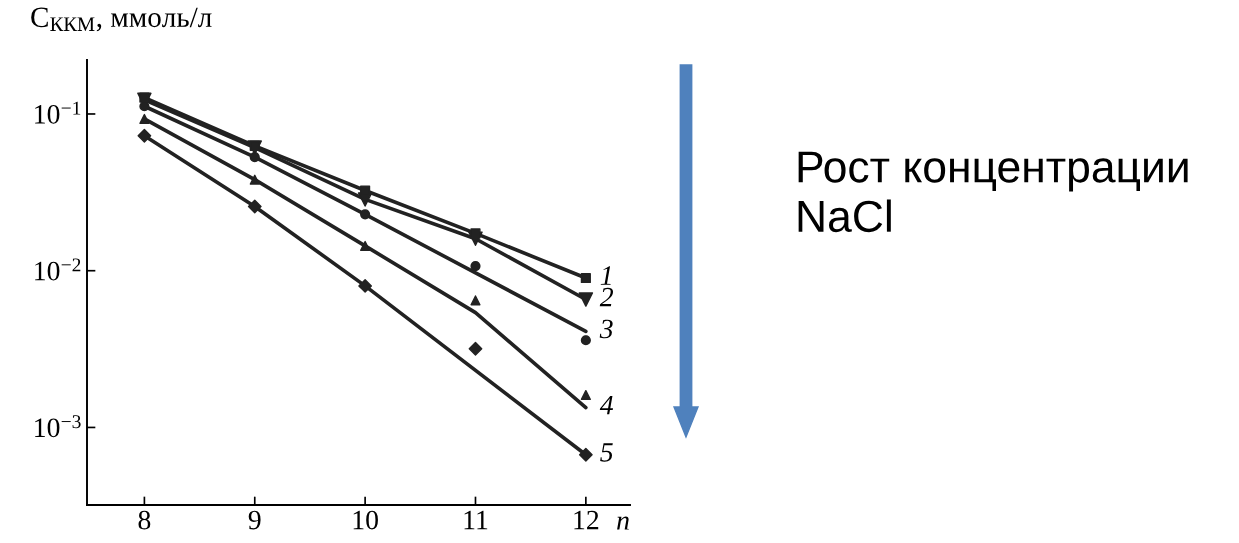 The height and width of the screenshot is (543, 1239). I want to click on x-tick-label: 8, so click(144, 520).